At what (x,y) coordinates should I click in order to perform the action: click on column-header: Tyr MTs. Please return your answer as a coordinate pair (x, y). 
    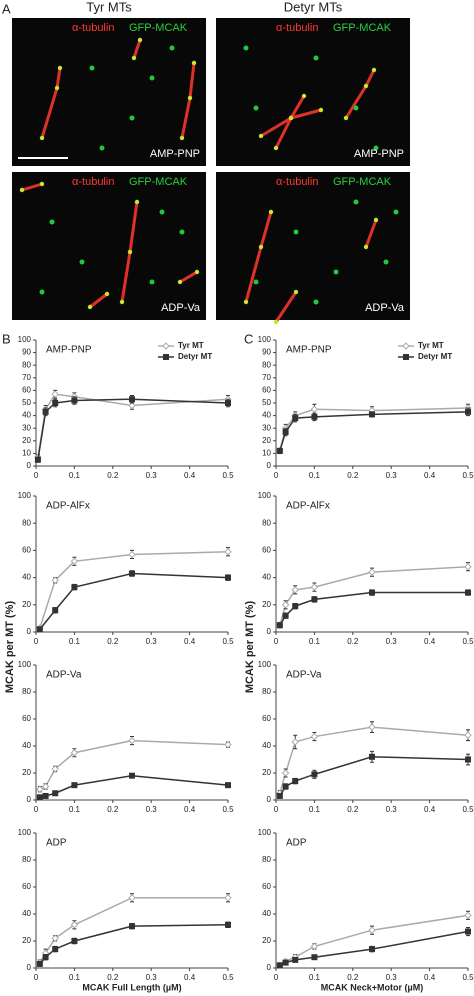
    Looking at the image, I should click on (109, 7).